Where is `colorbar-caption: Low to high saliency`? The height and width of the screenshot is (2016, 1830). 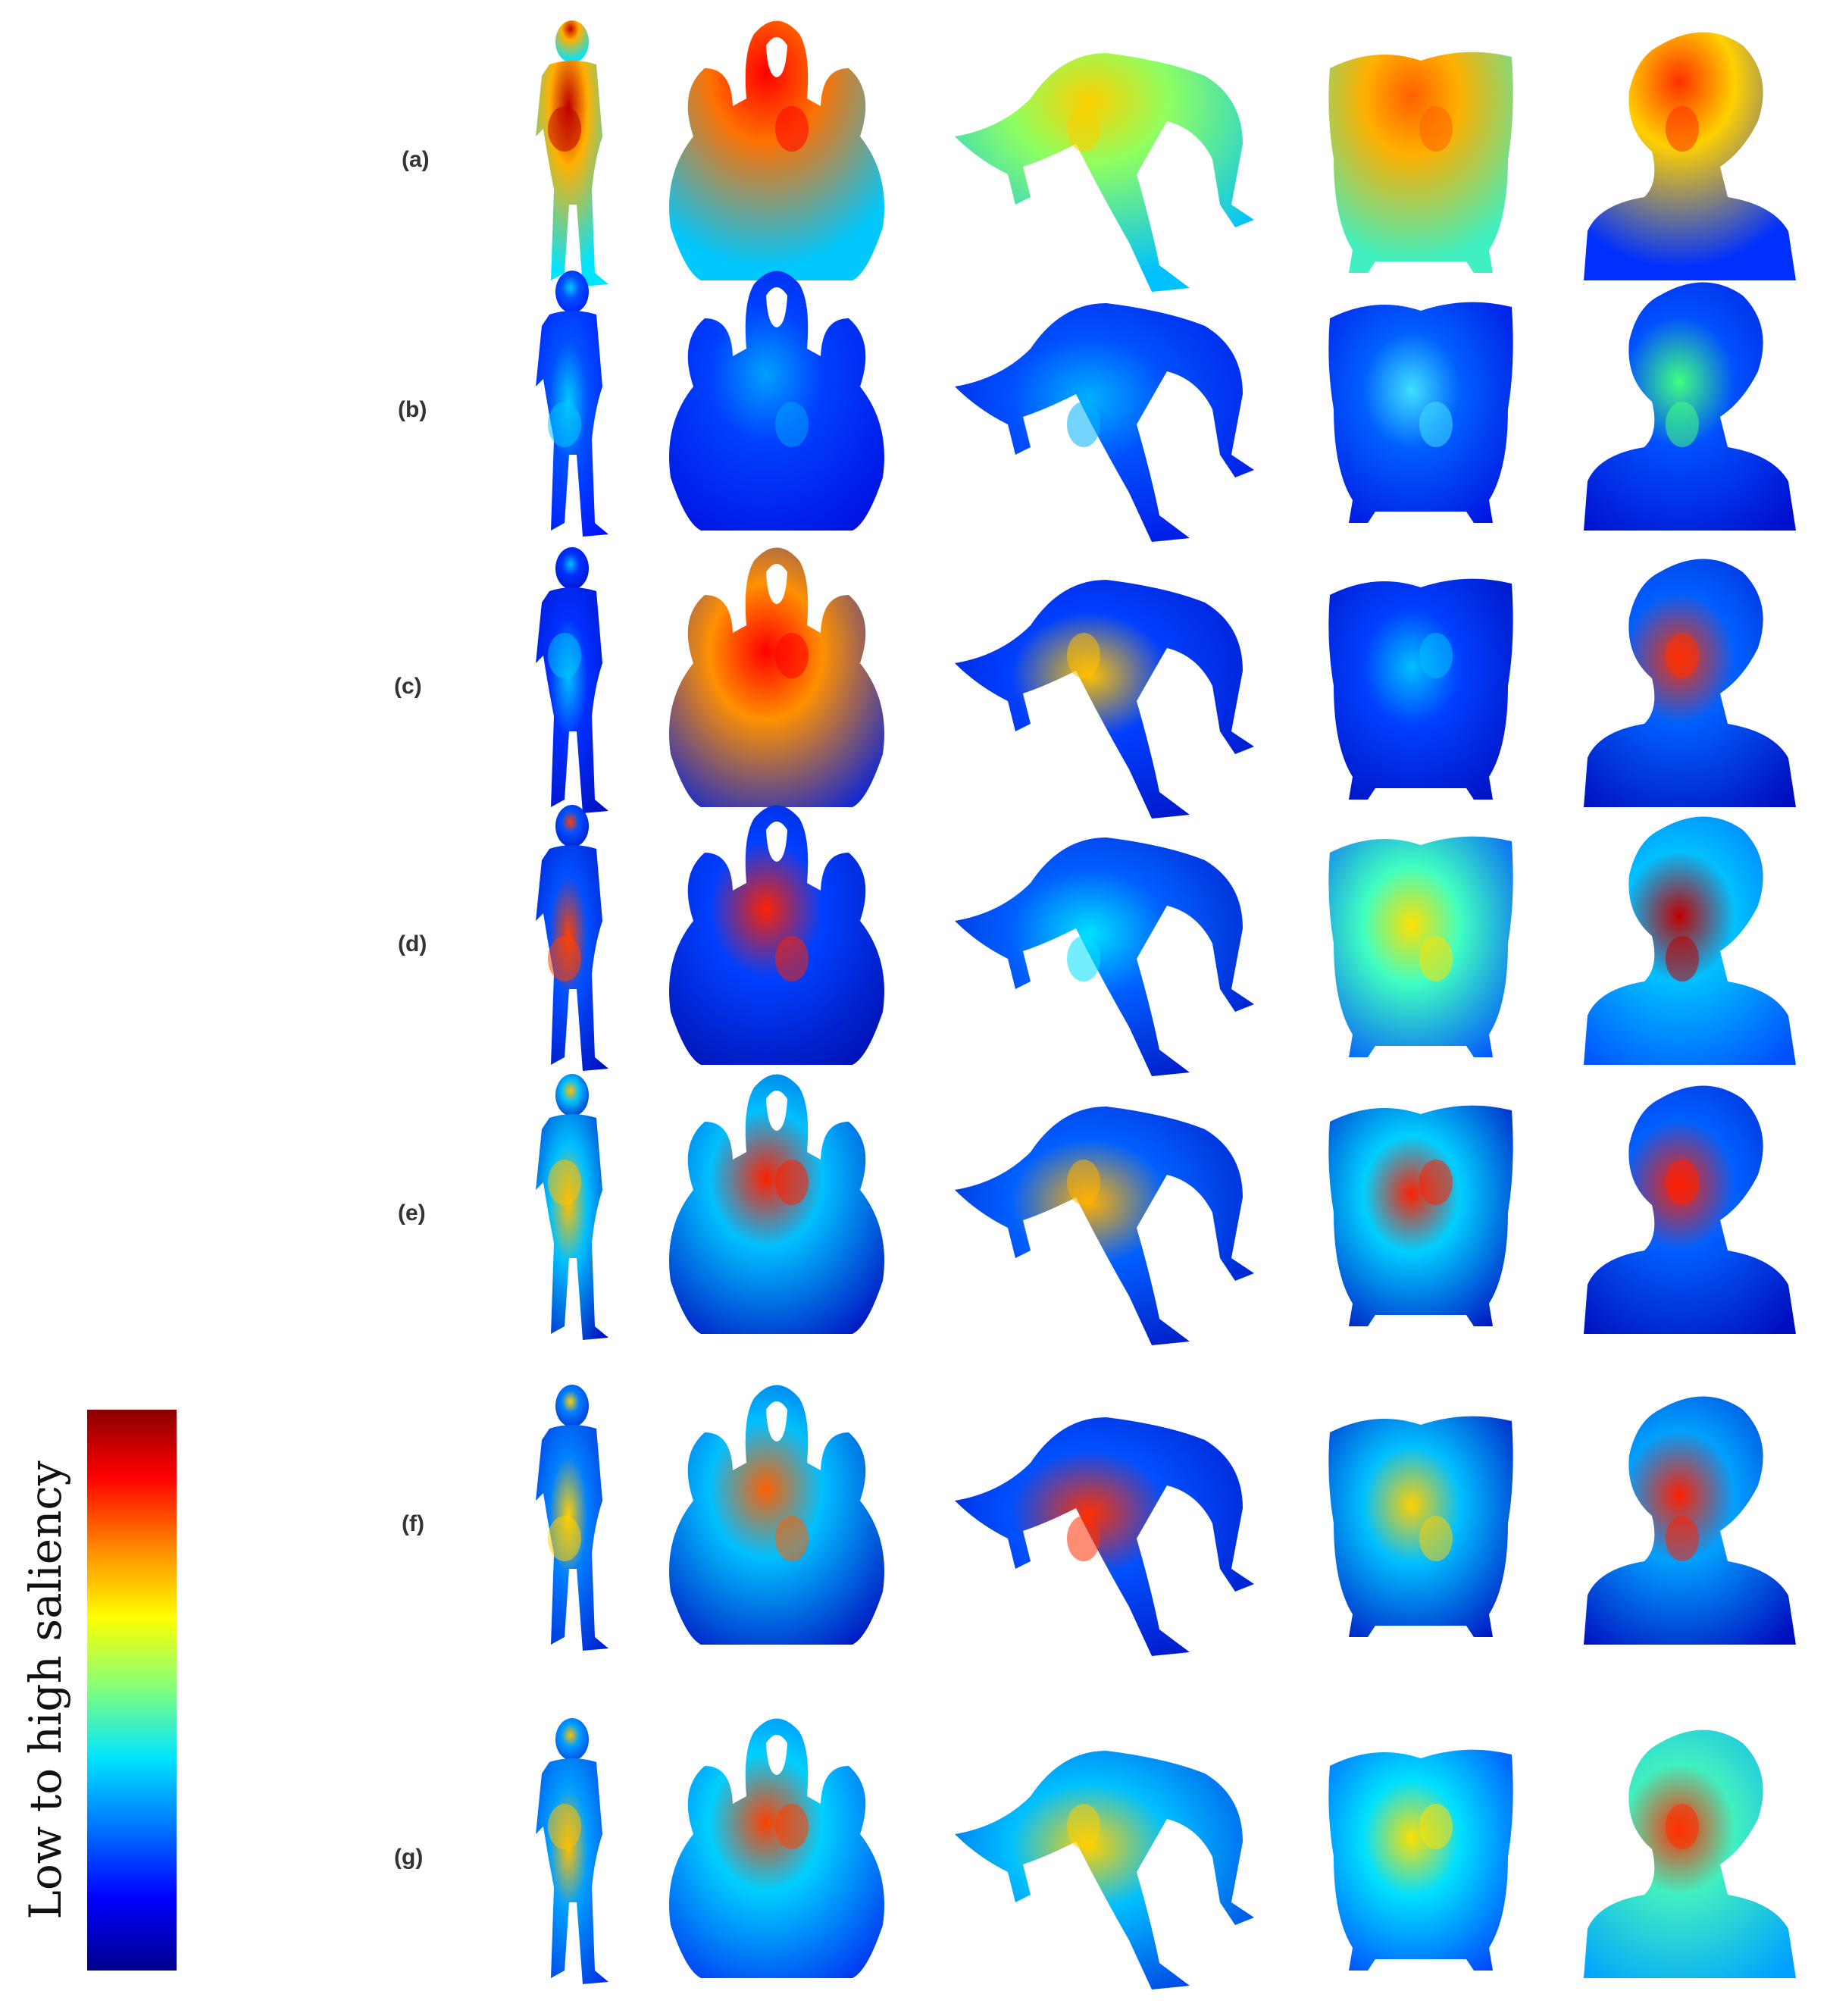
colorbar-caption: Low to high saliency is located at coordinates (45, 1691).